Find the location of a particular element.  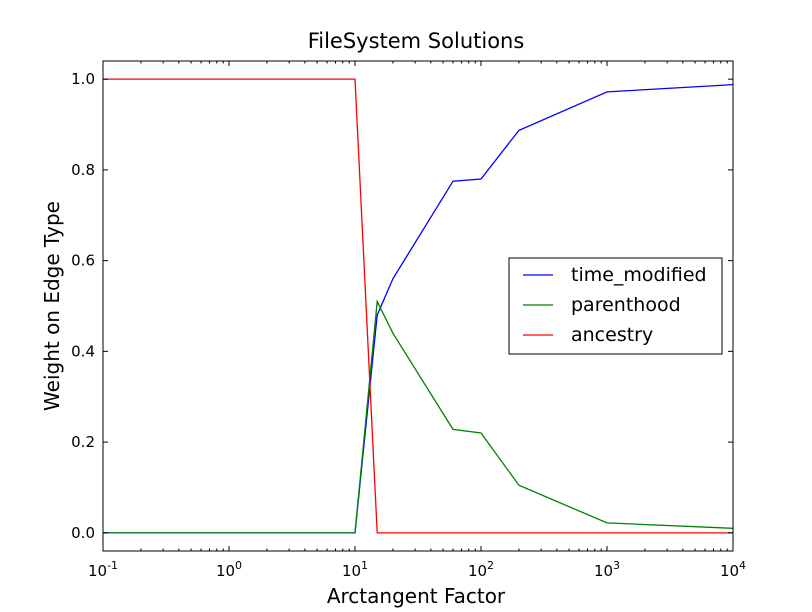

x-tick-label: 10³ is located at coordinates (607, 569).